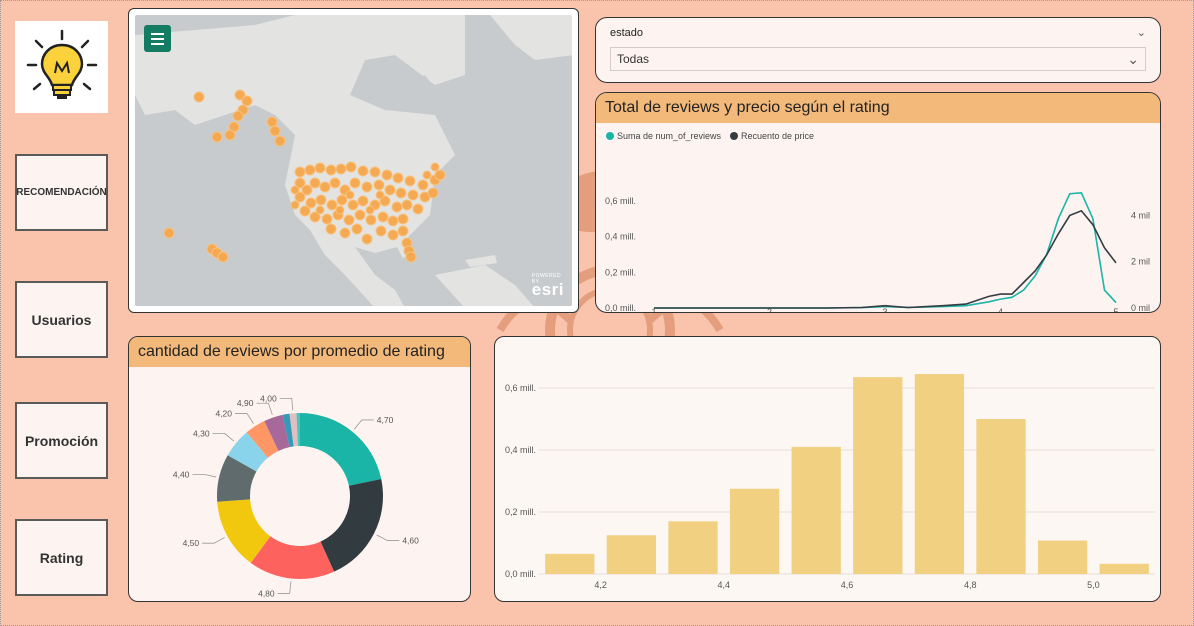  I want to click on y-tick: 0,6 mill., so click(520, 388).